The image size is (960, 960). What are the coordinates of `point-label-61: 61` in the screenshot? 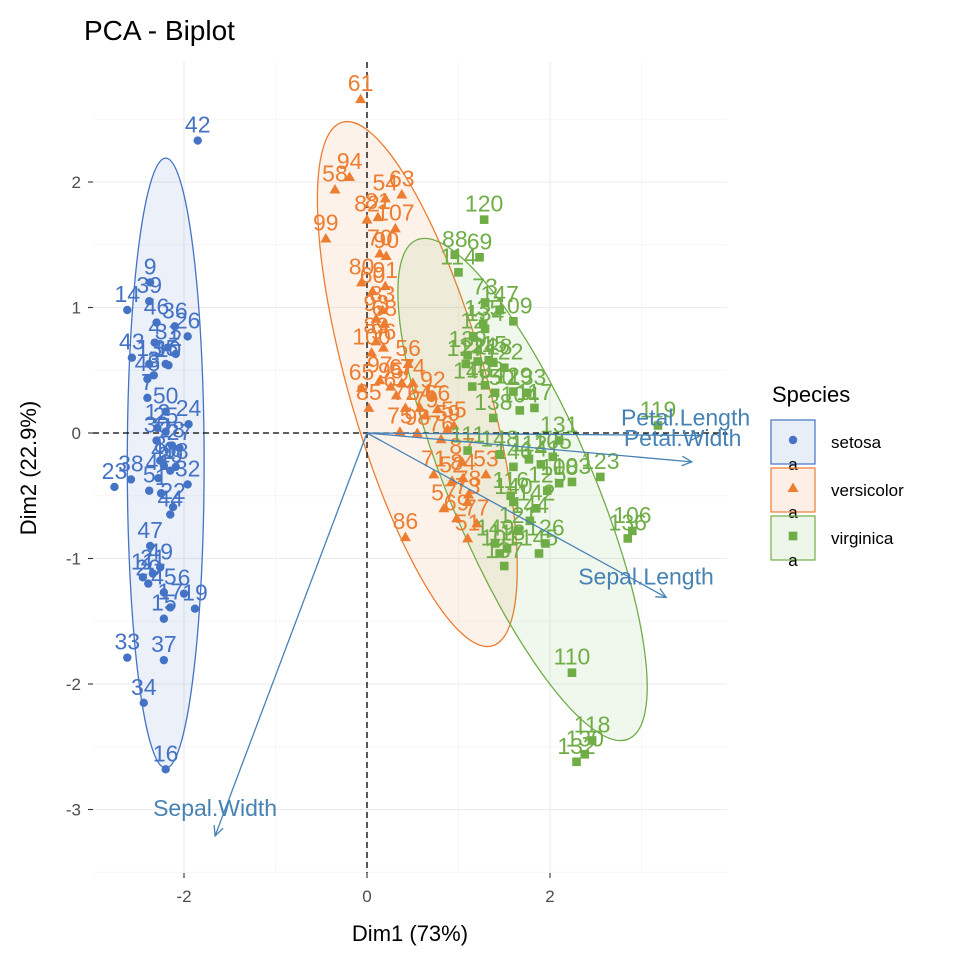 It's located at (361, 83).